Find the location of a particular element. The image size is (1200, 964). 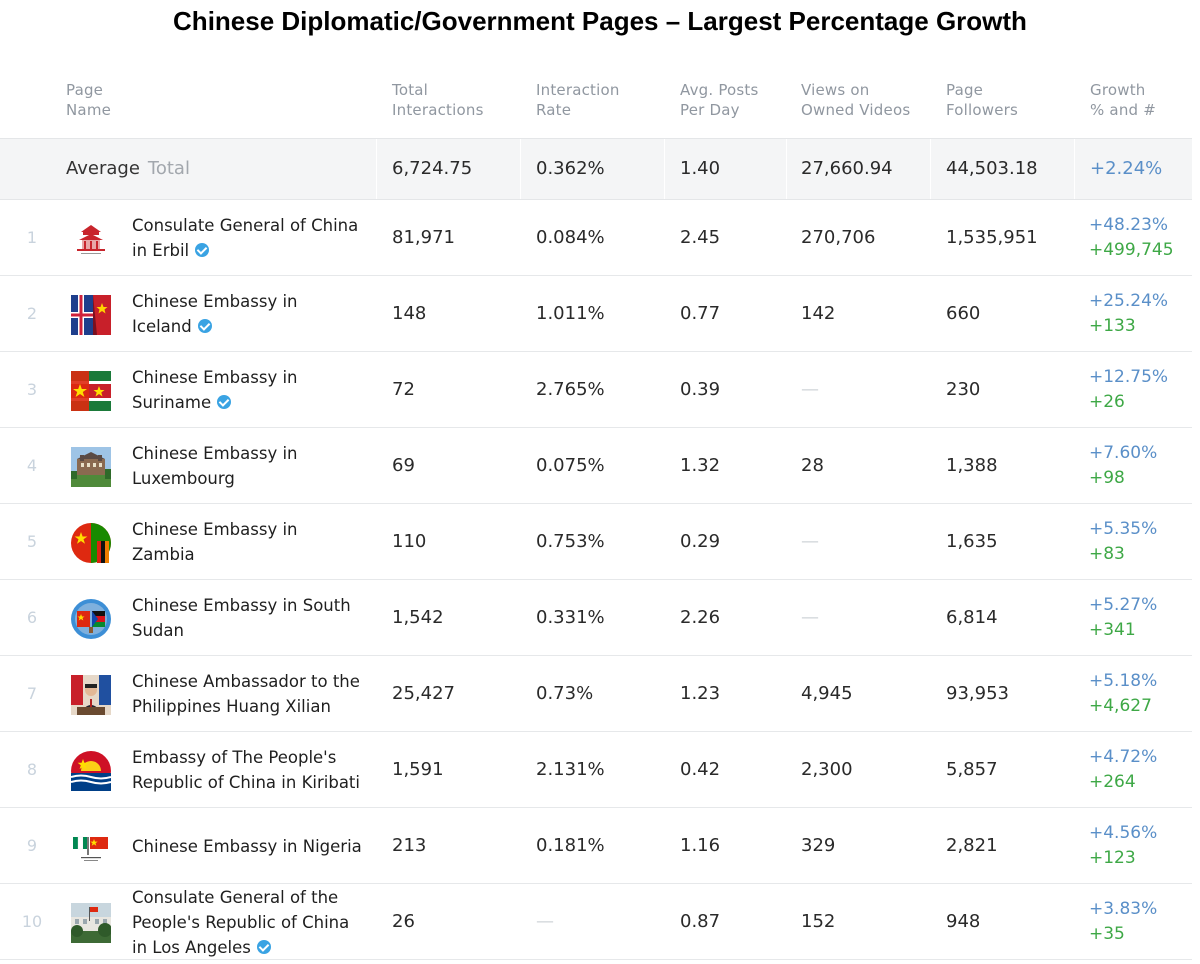

cell-views: 329 is located at coordinates (818, 845).